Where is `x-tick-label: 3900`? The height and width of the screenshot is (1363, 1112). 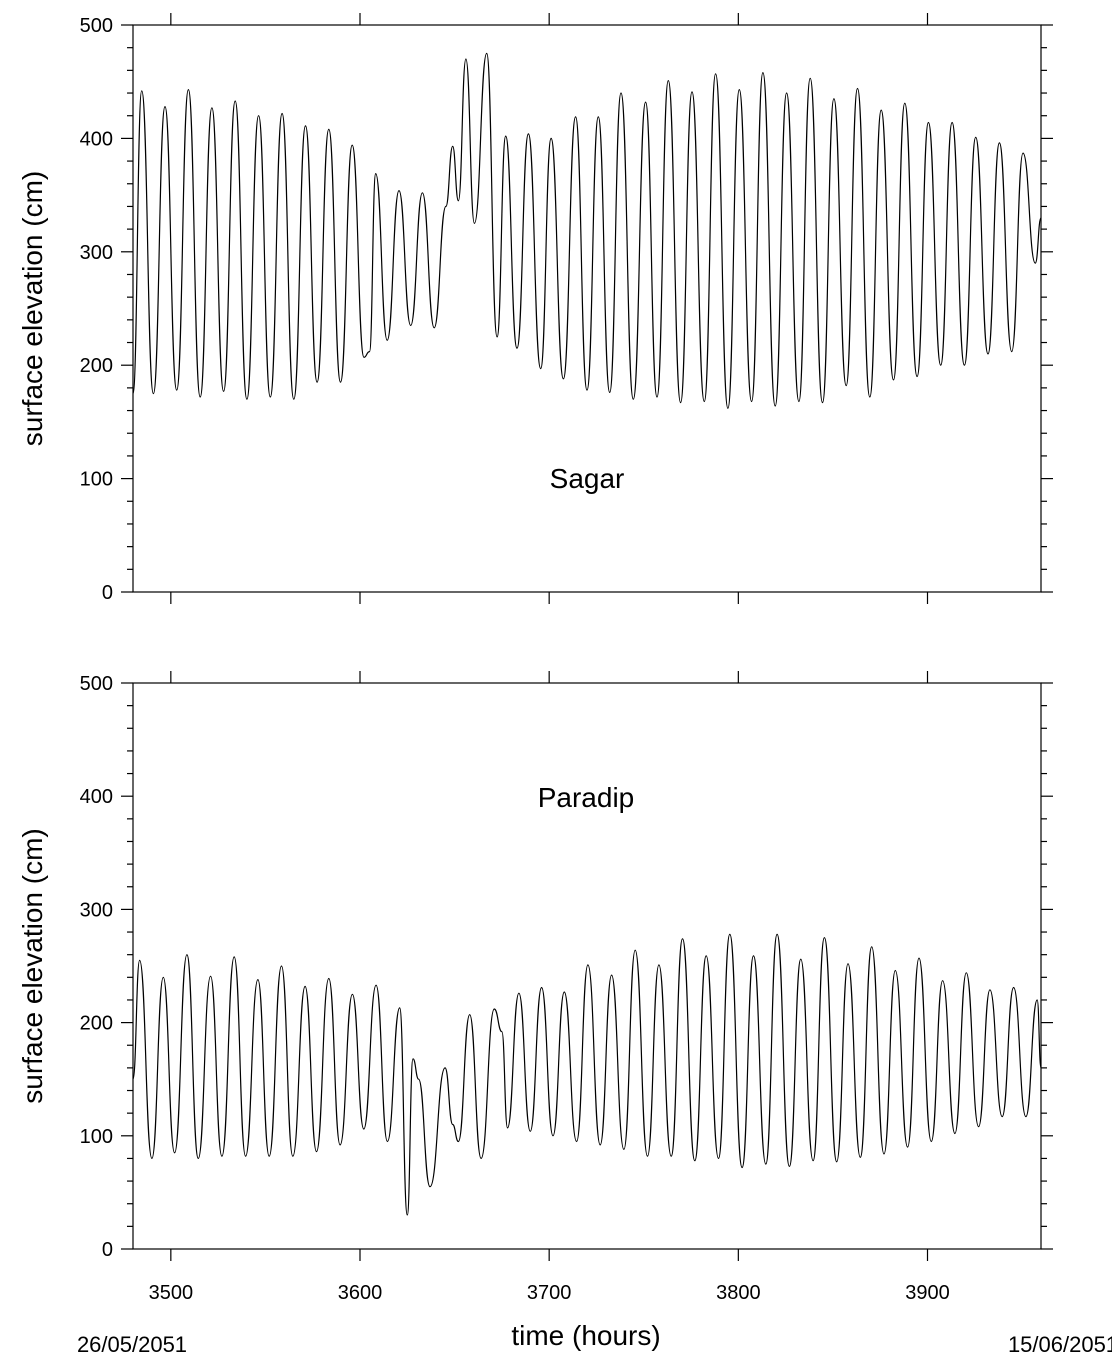
x-tick-label: 3900 is located at coordinates (927, 1293).